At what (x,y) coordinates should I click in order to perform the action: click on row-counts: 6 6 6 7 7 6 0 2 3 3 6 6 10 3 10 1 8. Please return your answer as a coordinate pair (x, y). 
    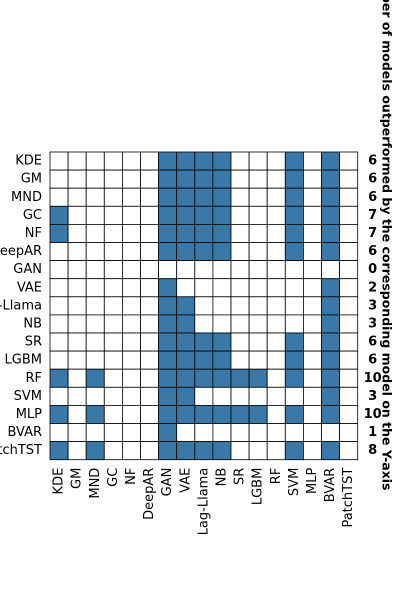
    Looking at the image, I should click on (373, 306).